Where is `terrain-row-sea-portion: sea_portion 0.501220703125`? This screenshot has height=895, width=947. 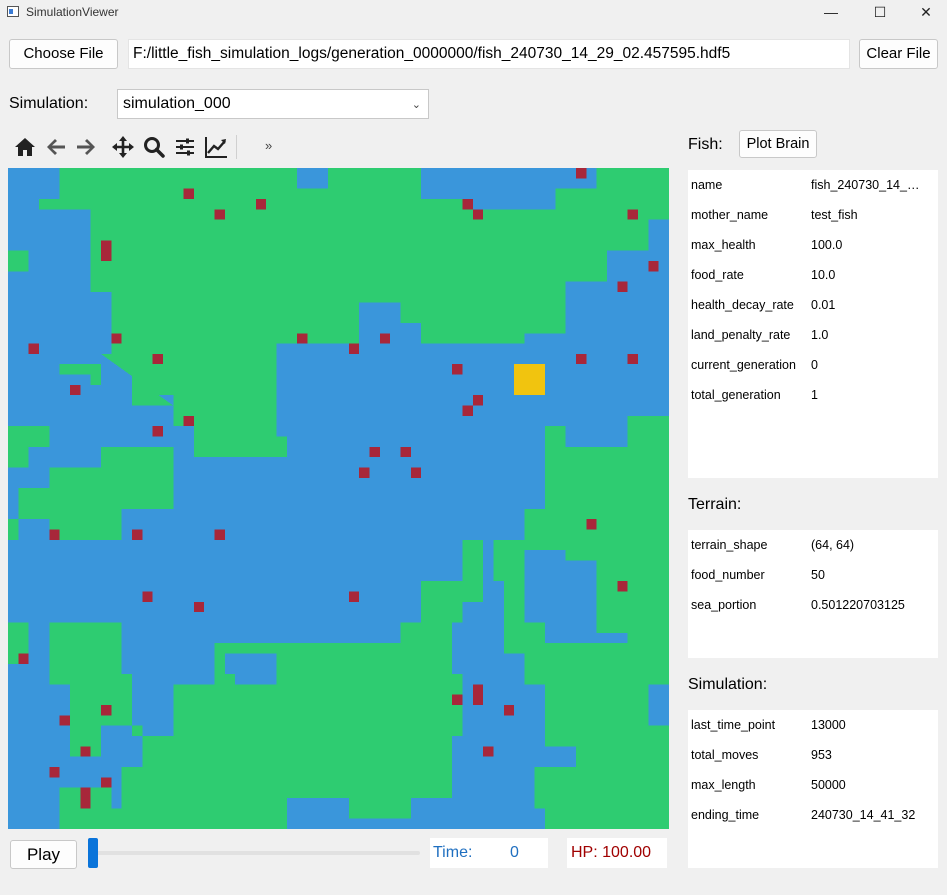
terrain-row-sea-portion: sea_portion 0.501220703125 is located at coordinates (813, 605).